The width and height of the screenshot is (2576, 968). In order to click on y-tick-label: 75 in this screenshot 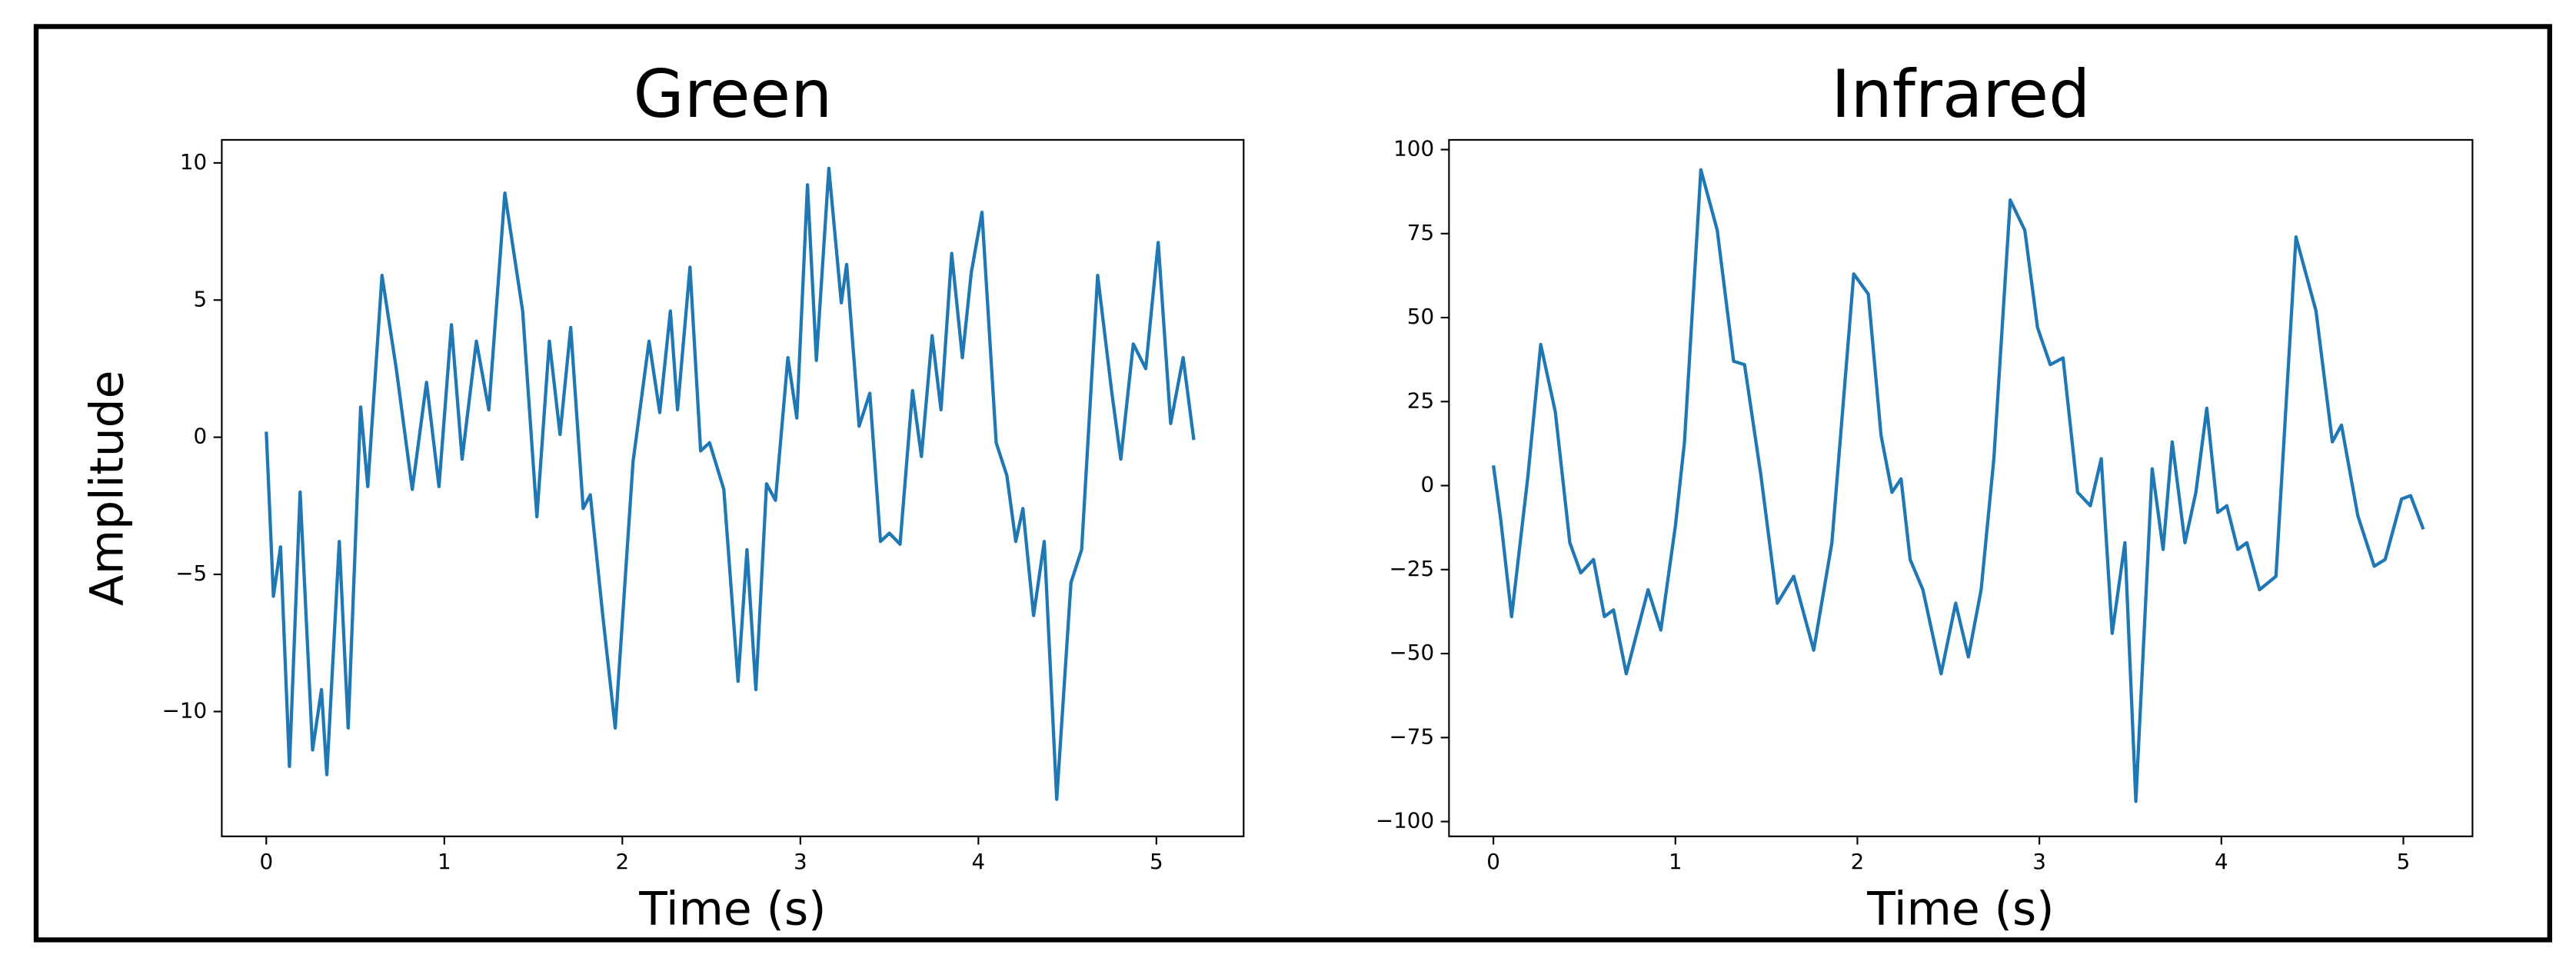, I will do `click(1420, 233)`.